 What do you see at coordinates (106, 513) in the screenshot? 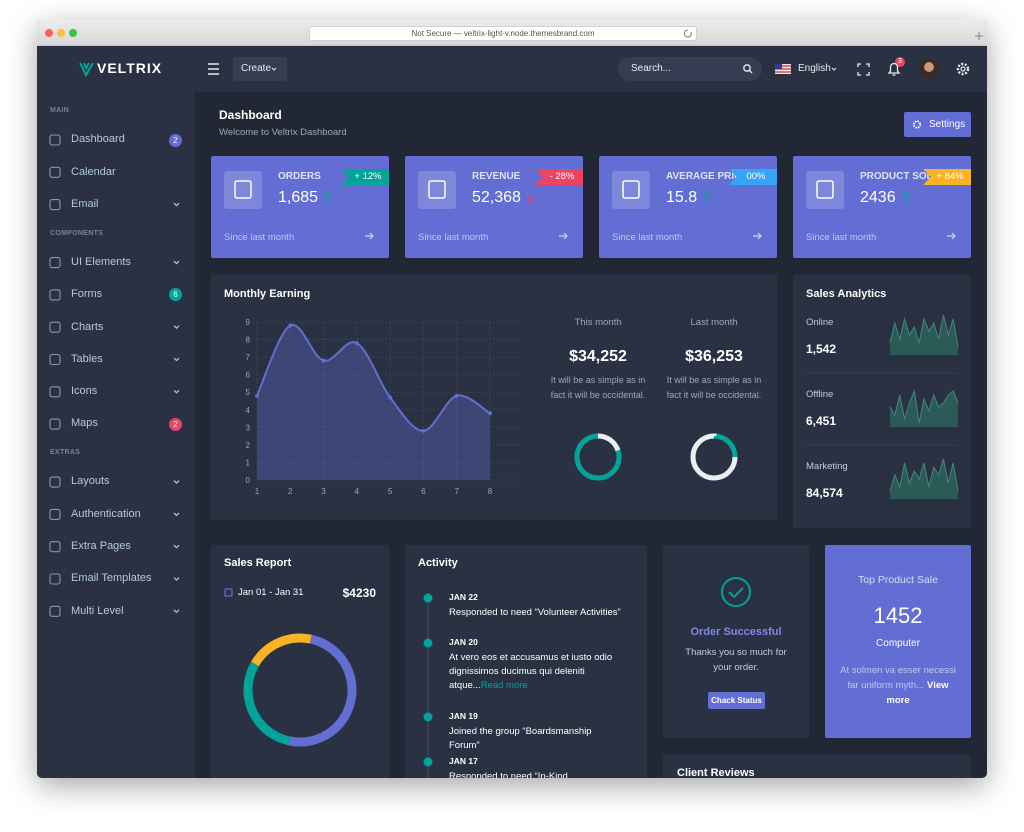
I see `menu-label: Authentication` at bounding box center [106, 513].